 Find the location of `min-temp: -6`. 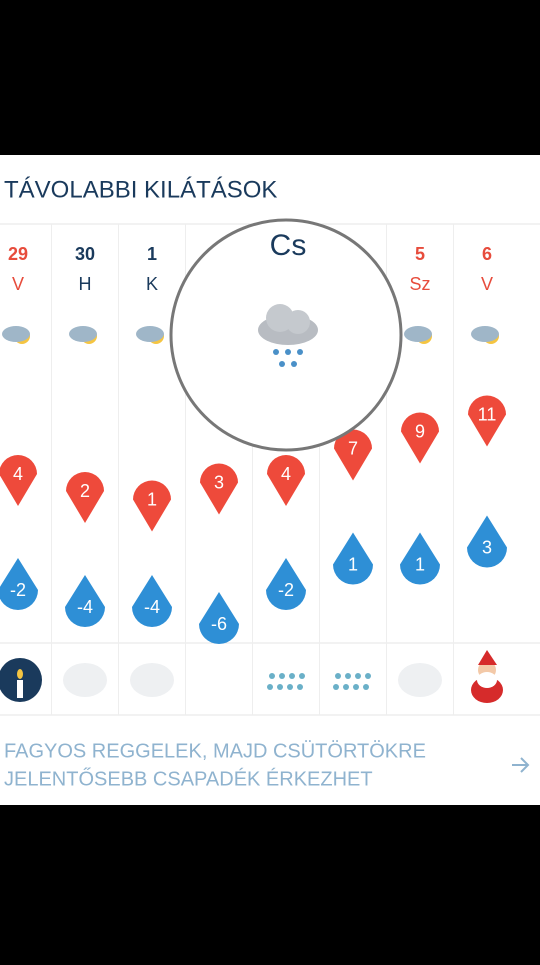

min-temp: -6 is located at coordinates (219, 624).